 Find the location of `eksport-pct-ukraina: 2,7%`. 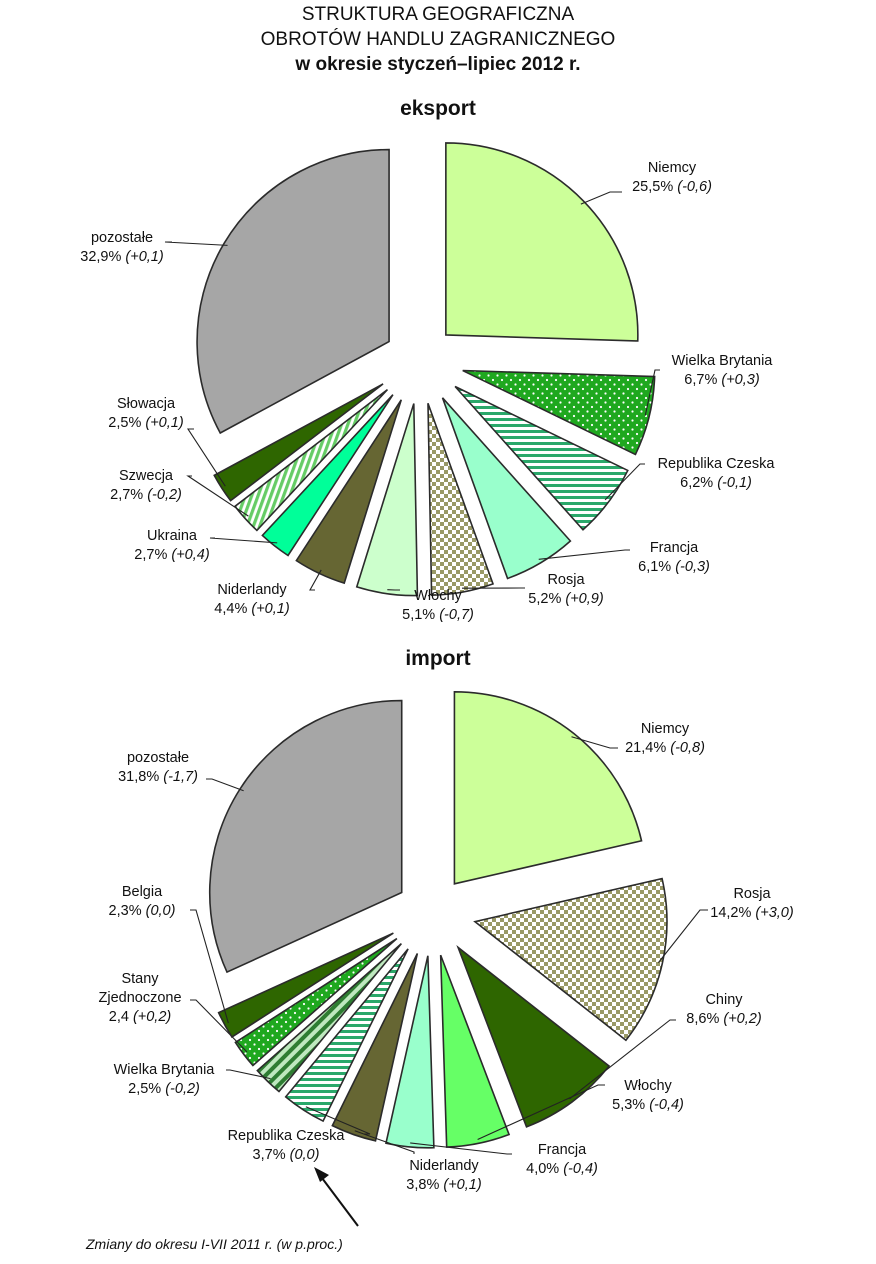

eksport-pct-ukraina: 2,7% is located at coordinates (152, 555).